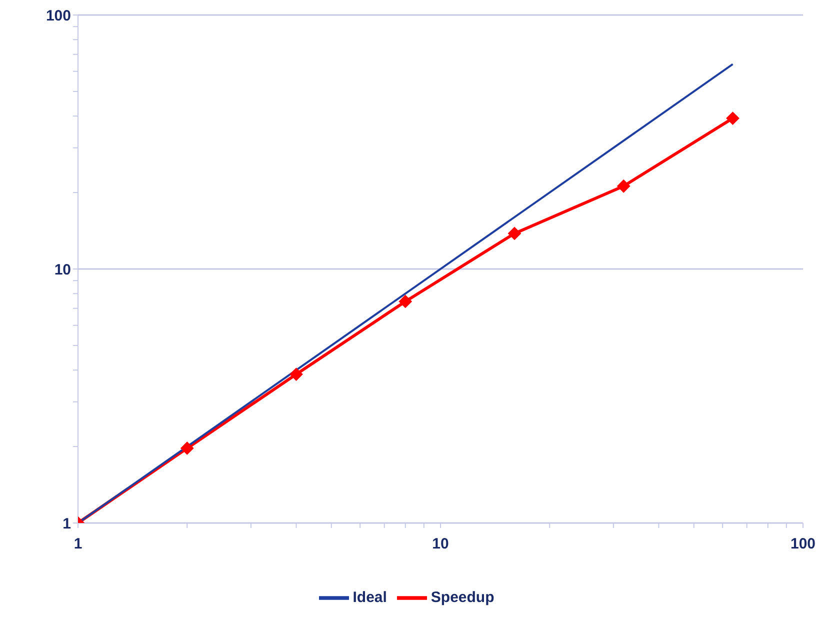 This screenshot has height=623, width=833. I want to click on y-tick-label: 10, so click(62, 269).